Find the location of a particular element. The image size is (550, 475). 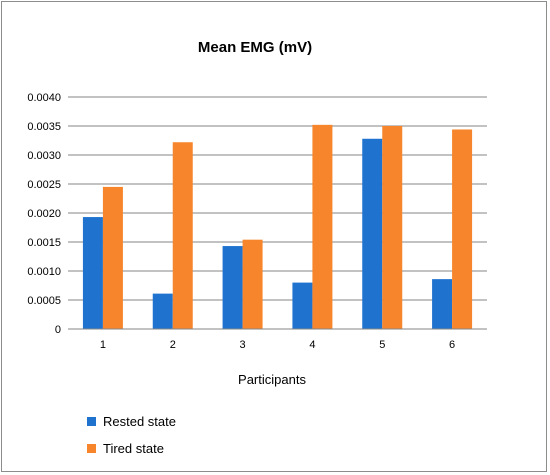

y-tick-label: 0.0035 is located at coordinates (44, 127).